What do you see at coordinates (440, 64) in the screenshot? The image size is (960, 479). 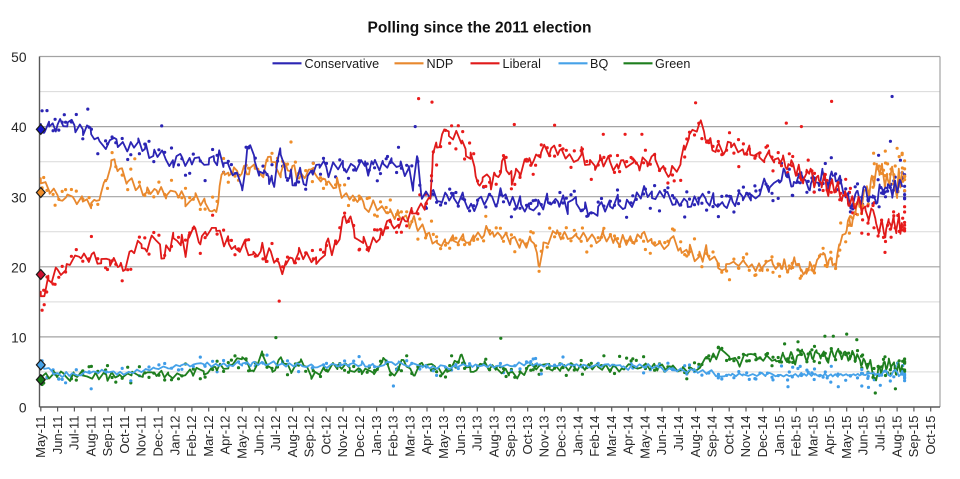 I see `svg-text: NDP` at bounding box center [440, 64].